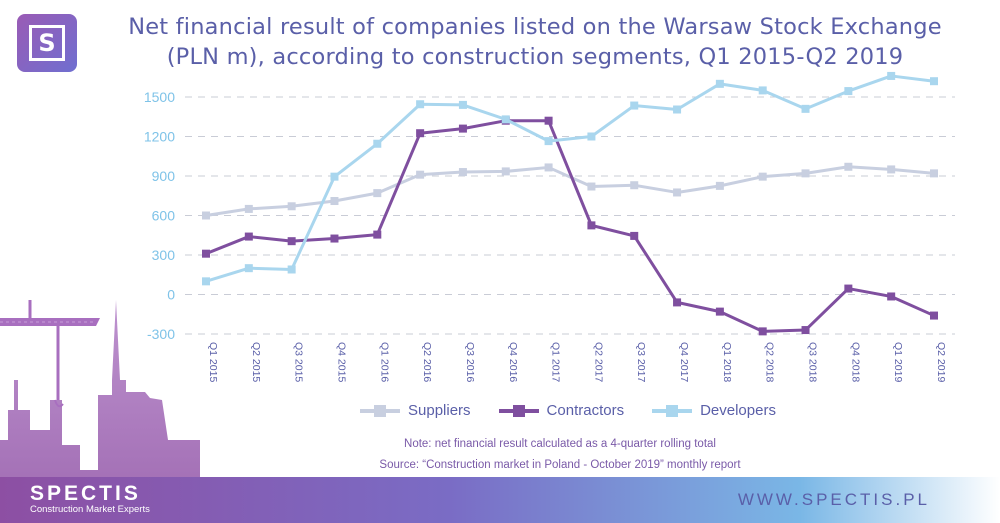 This screenshot has height=523, width=1000. What do you see at coordinates (384, 362) in the screenshot?
I see `x-tick-label: Q1 2016` at bounding box center [384, 362].